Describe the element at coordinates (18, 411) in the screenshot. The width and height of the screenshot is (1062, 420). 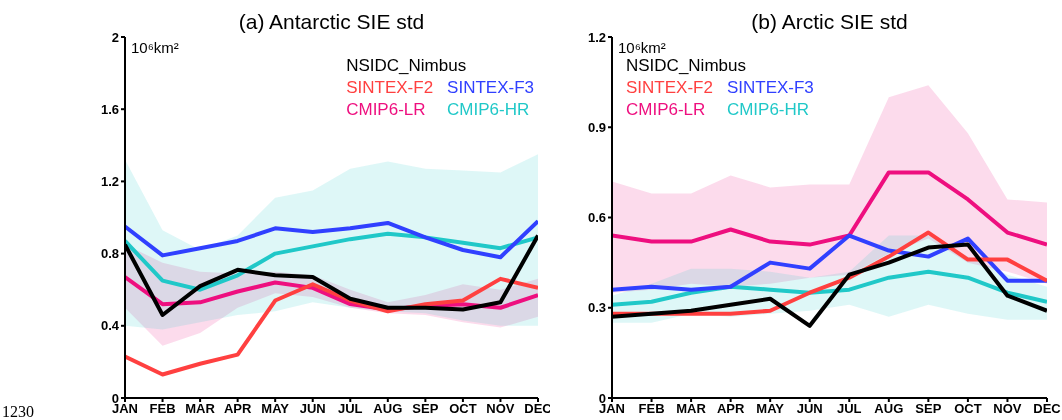
I see `text: 1230` at that location.